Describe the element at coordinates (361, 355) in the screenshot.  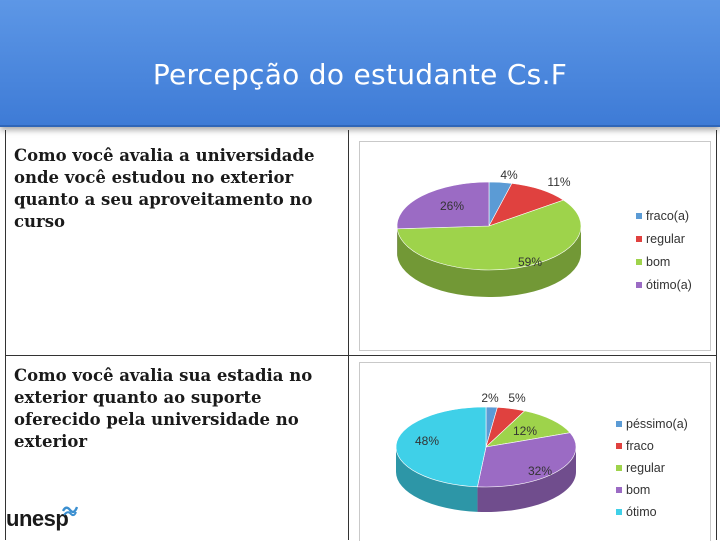
I see `table-divider-horizontal` at that location.